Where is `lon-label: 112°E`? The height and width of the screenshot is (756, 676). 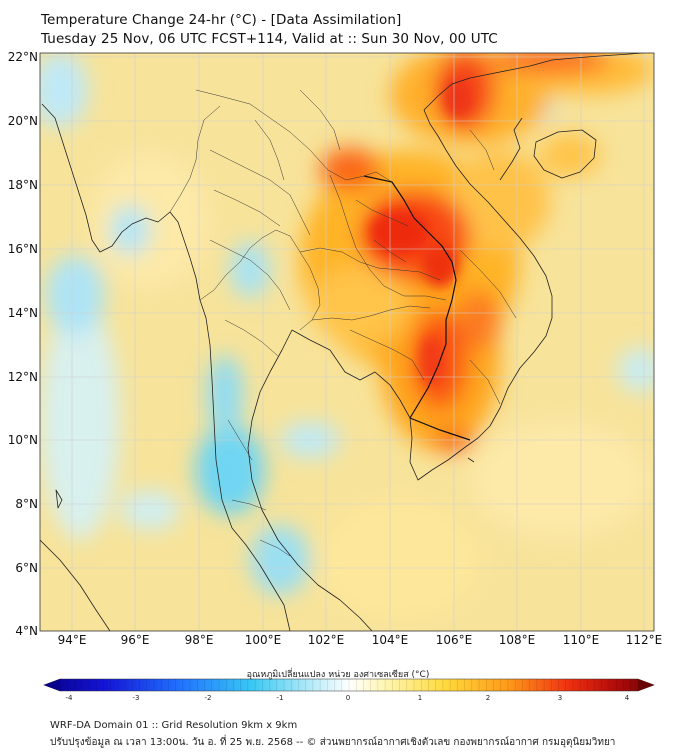 lon-label: 112°E is located at coordinates (644, 640).